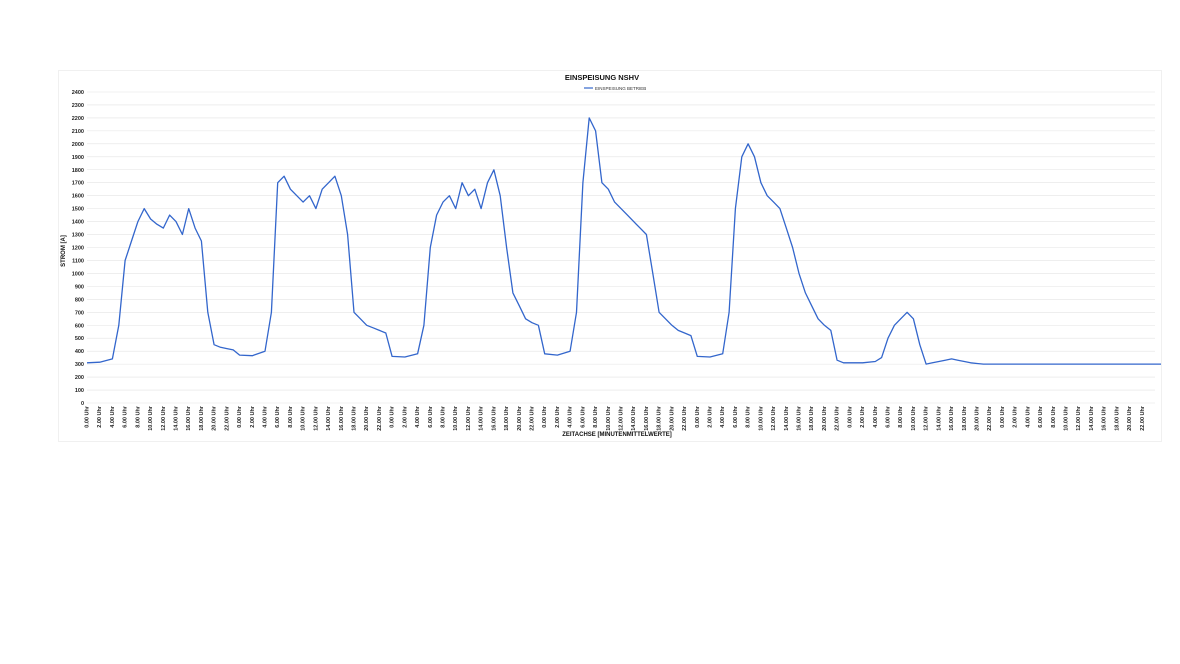 The height and width of the screenshot is (664, 1180). Describe the element at coordinates (79, 365) in the screenshot. I see `y-tick-label: 300` at that location.